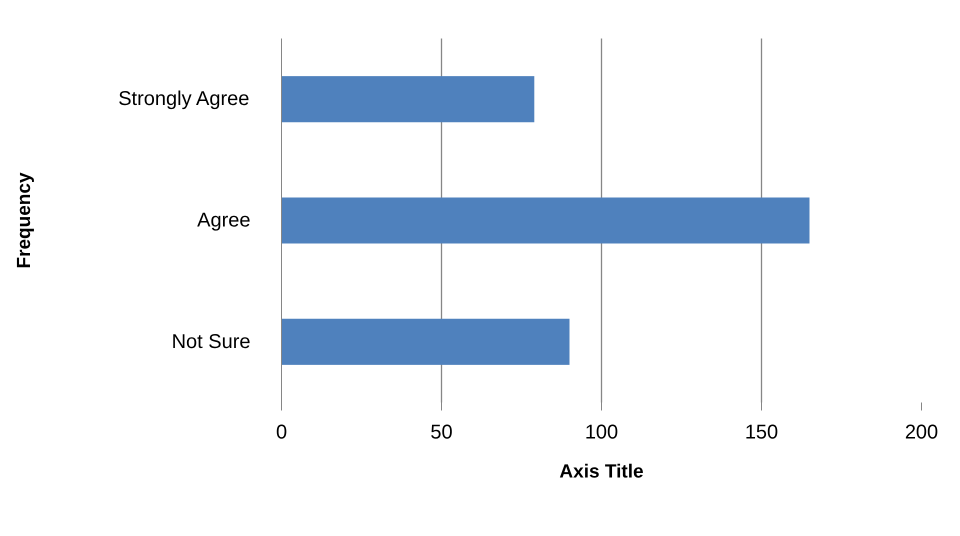 This screenshot has height=536, width=960. What do you see at coordinates (25, 220) in the screenshot?
I see `y-axis-title: Frequency` at bounding box center [25, 220].